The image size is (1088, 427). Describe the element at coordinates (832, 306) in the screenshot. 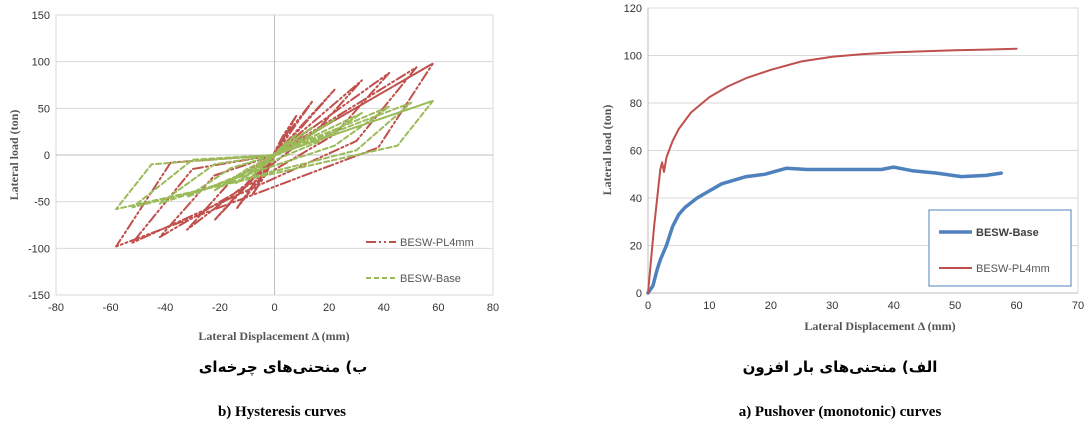

I see `right-x-tick-label: 30` at that location.